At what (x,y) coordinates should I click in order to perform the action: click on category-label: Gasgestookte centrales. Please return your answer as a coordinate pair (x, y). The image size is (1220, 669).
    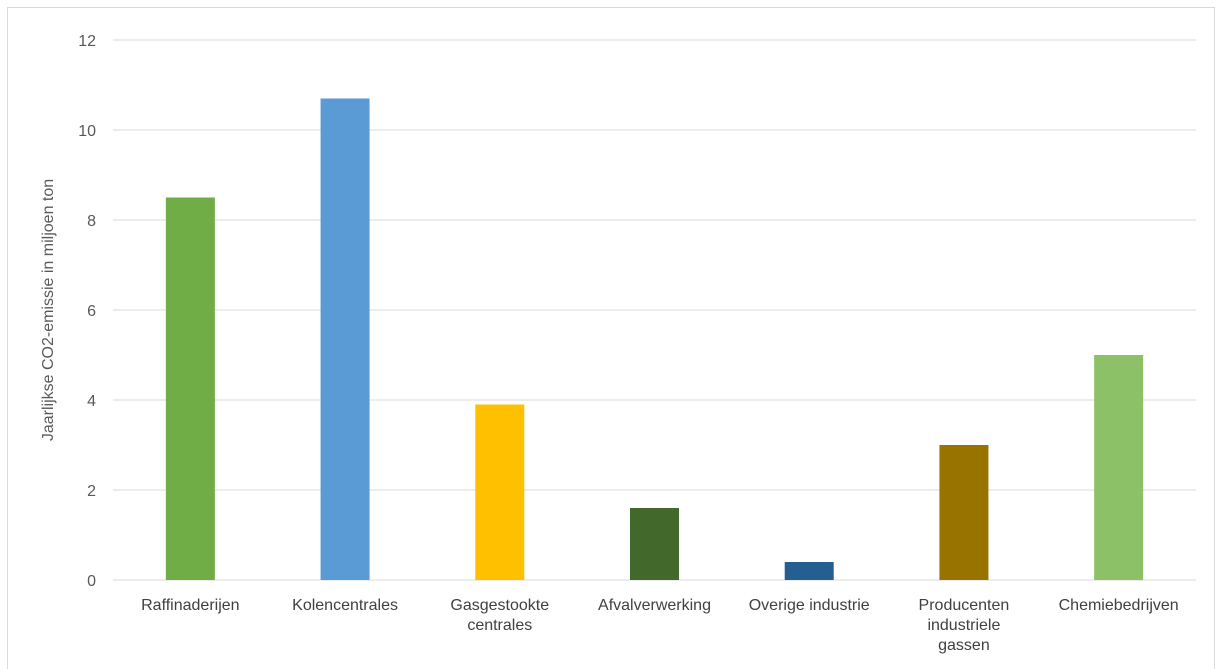
    Looking at the image, I should click on (499, 615).